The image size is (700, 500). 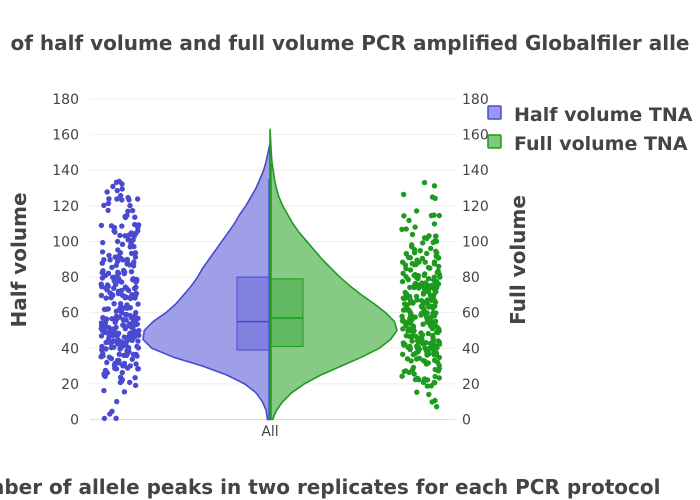 What do you see at coordinates (70, 314) in the screenshot?
I see `y-tick-label-left: 60` at bounding box center [70, 314].